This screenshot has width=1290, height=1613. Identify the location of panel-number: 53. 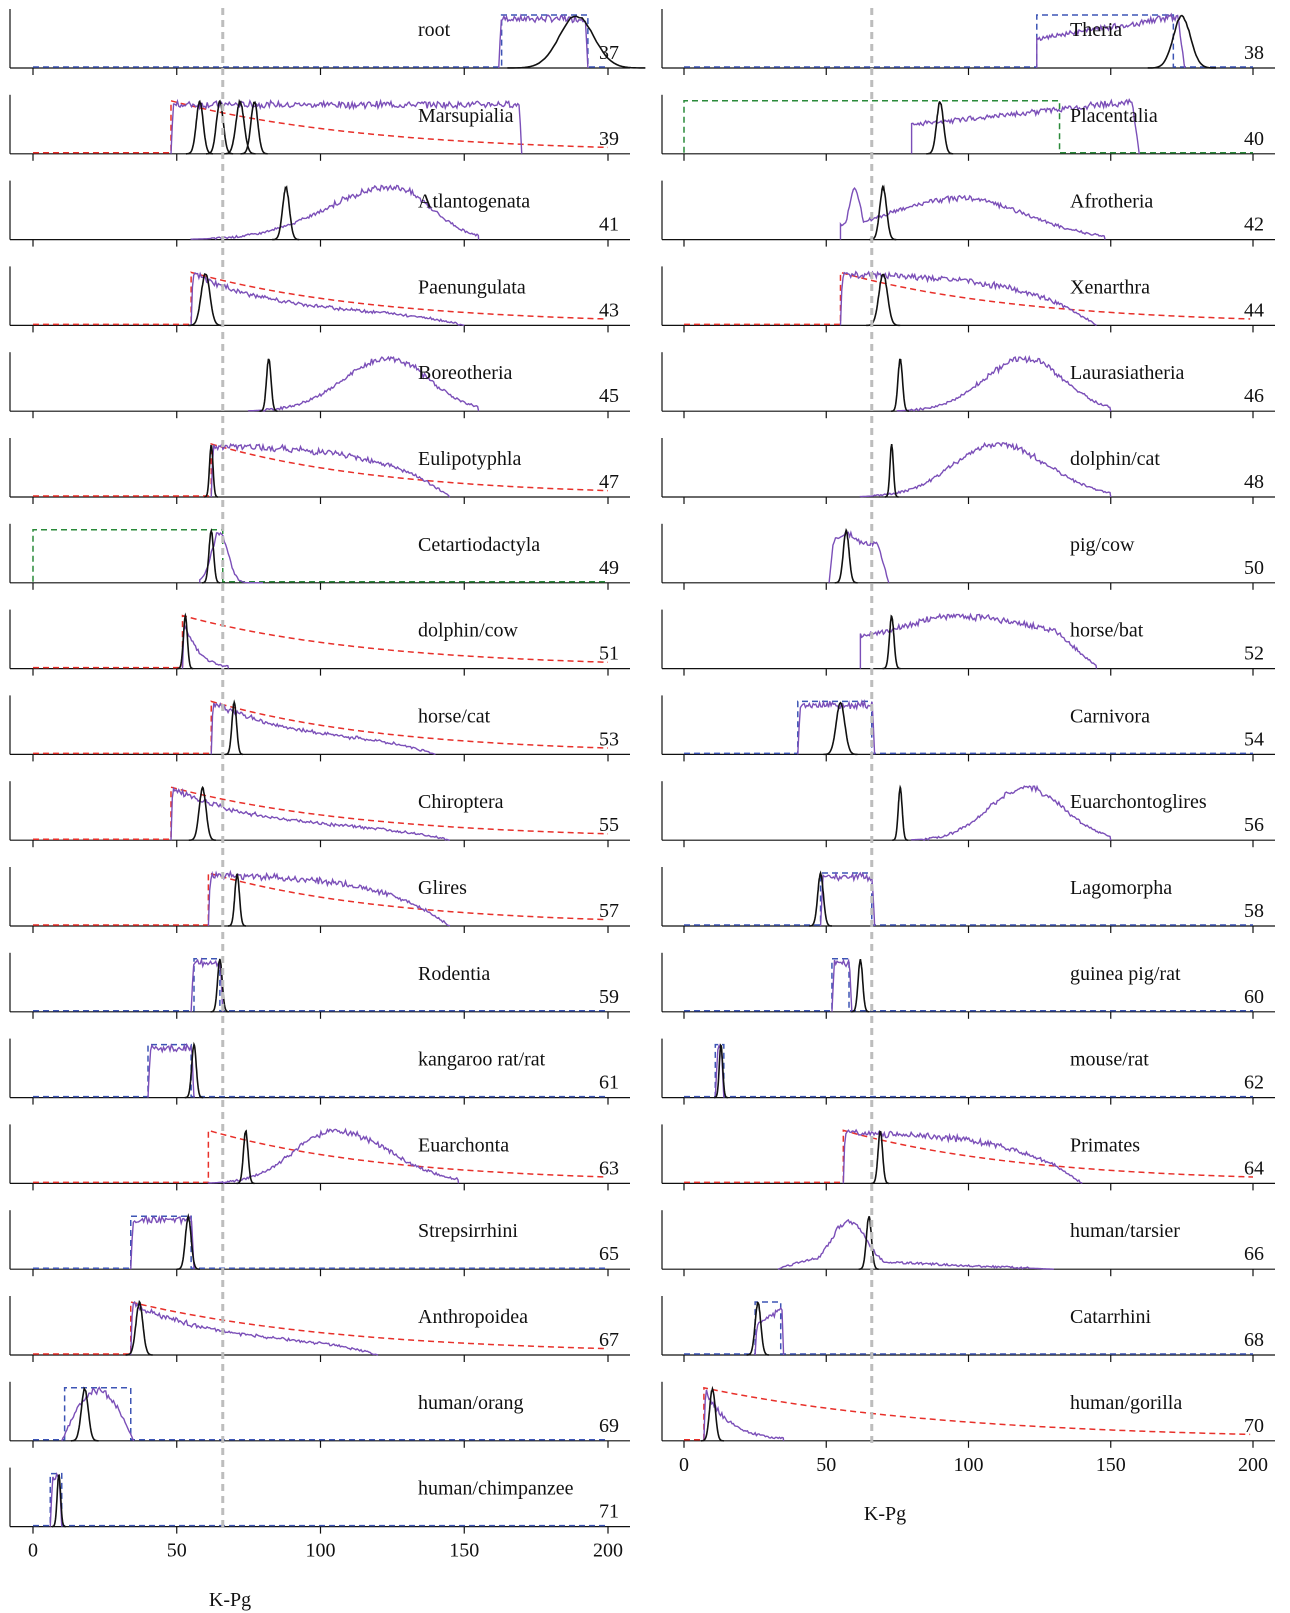
(609, 739).